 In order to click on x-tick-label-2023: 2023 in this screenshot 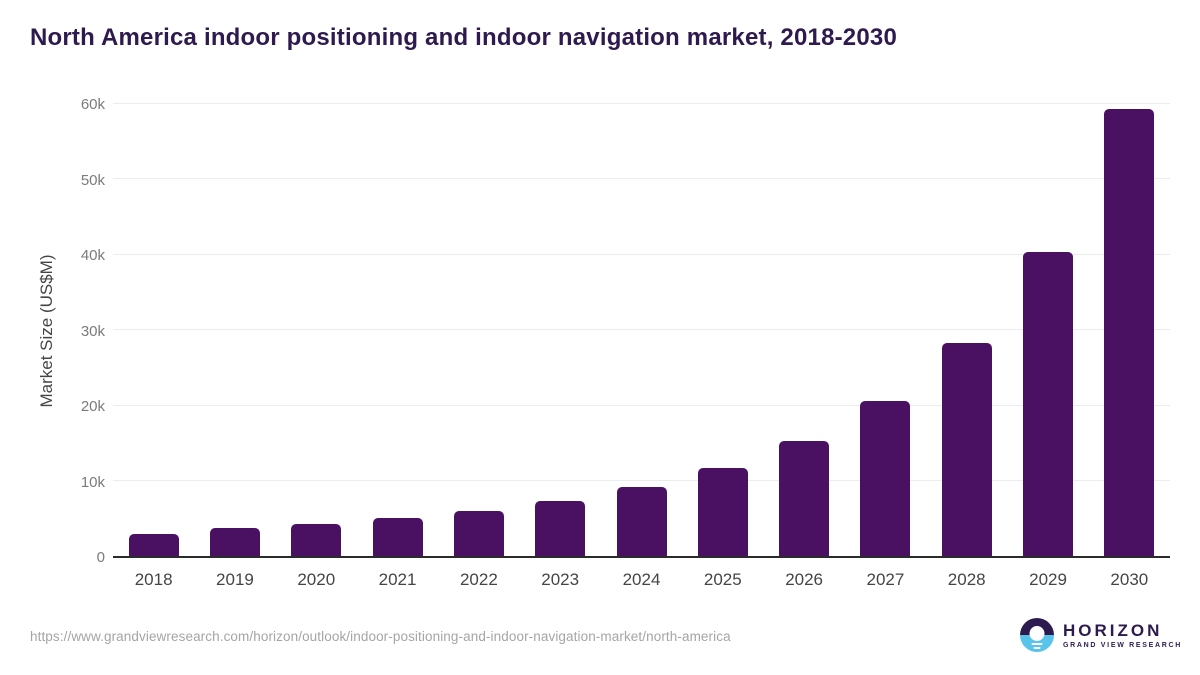, I will do `click(560, 579)`.